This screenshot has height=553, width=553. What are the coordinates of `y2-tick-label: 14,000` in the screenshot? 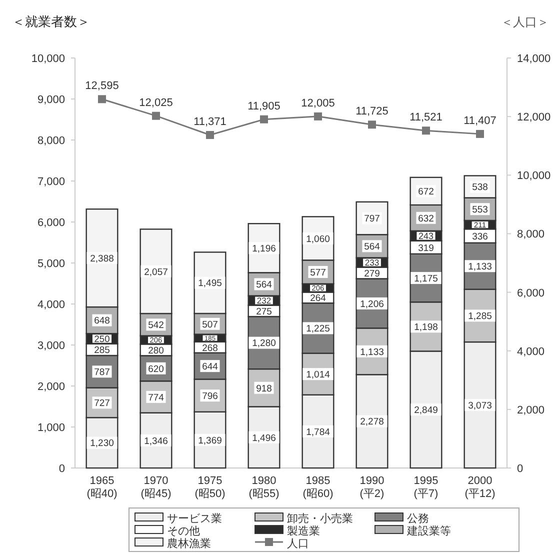 It's located at (534, 59).